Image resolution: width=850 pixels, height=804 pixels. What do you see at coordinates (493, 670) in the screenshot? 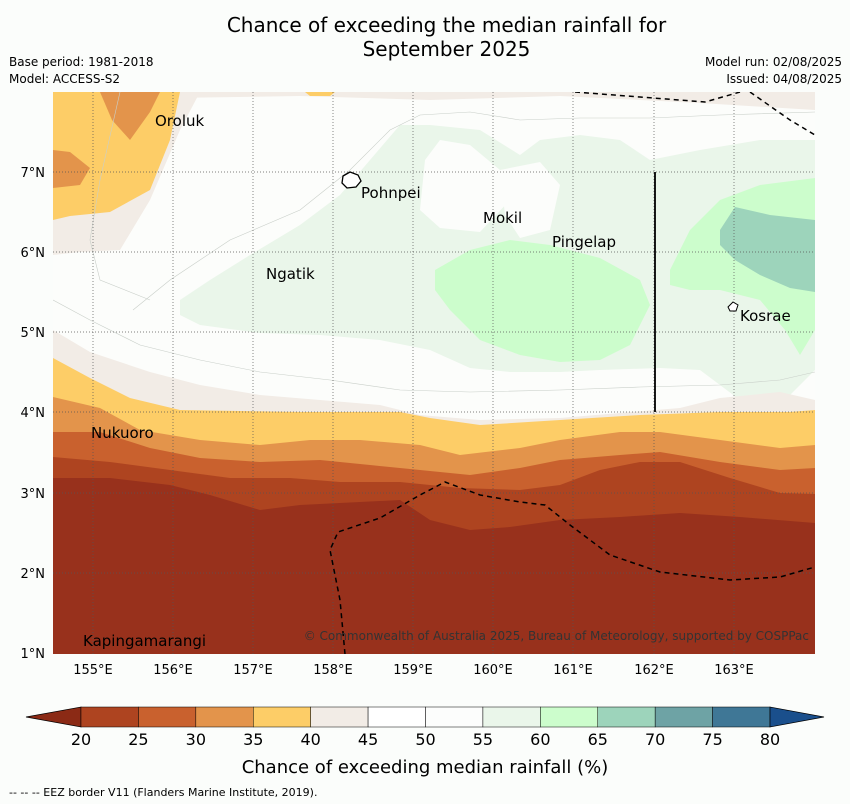
I see `lon-tick: 160°E` at bounding box center [493, 670].